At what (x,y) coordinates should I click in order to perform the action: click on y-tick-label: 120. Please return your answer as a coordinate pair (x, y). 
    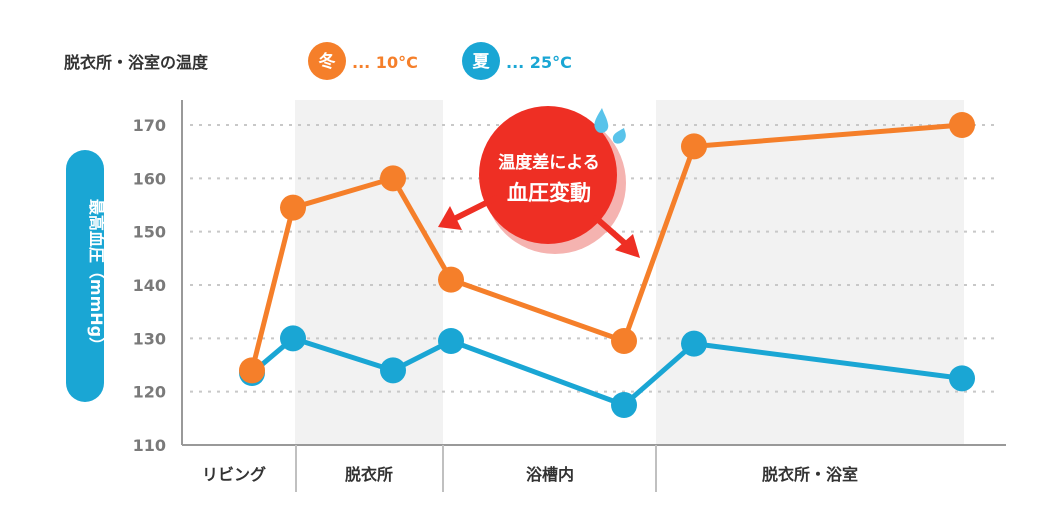
    Looking at the image, I should click on (149, 392).